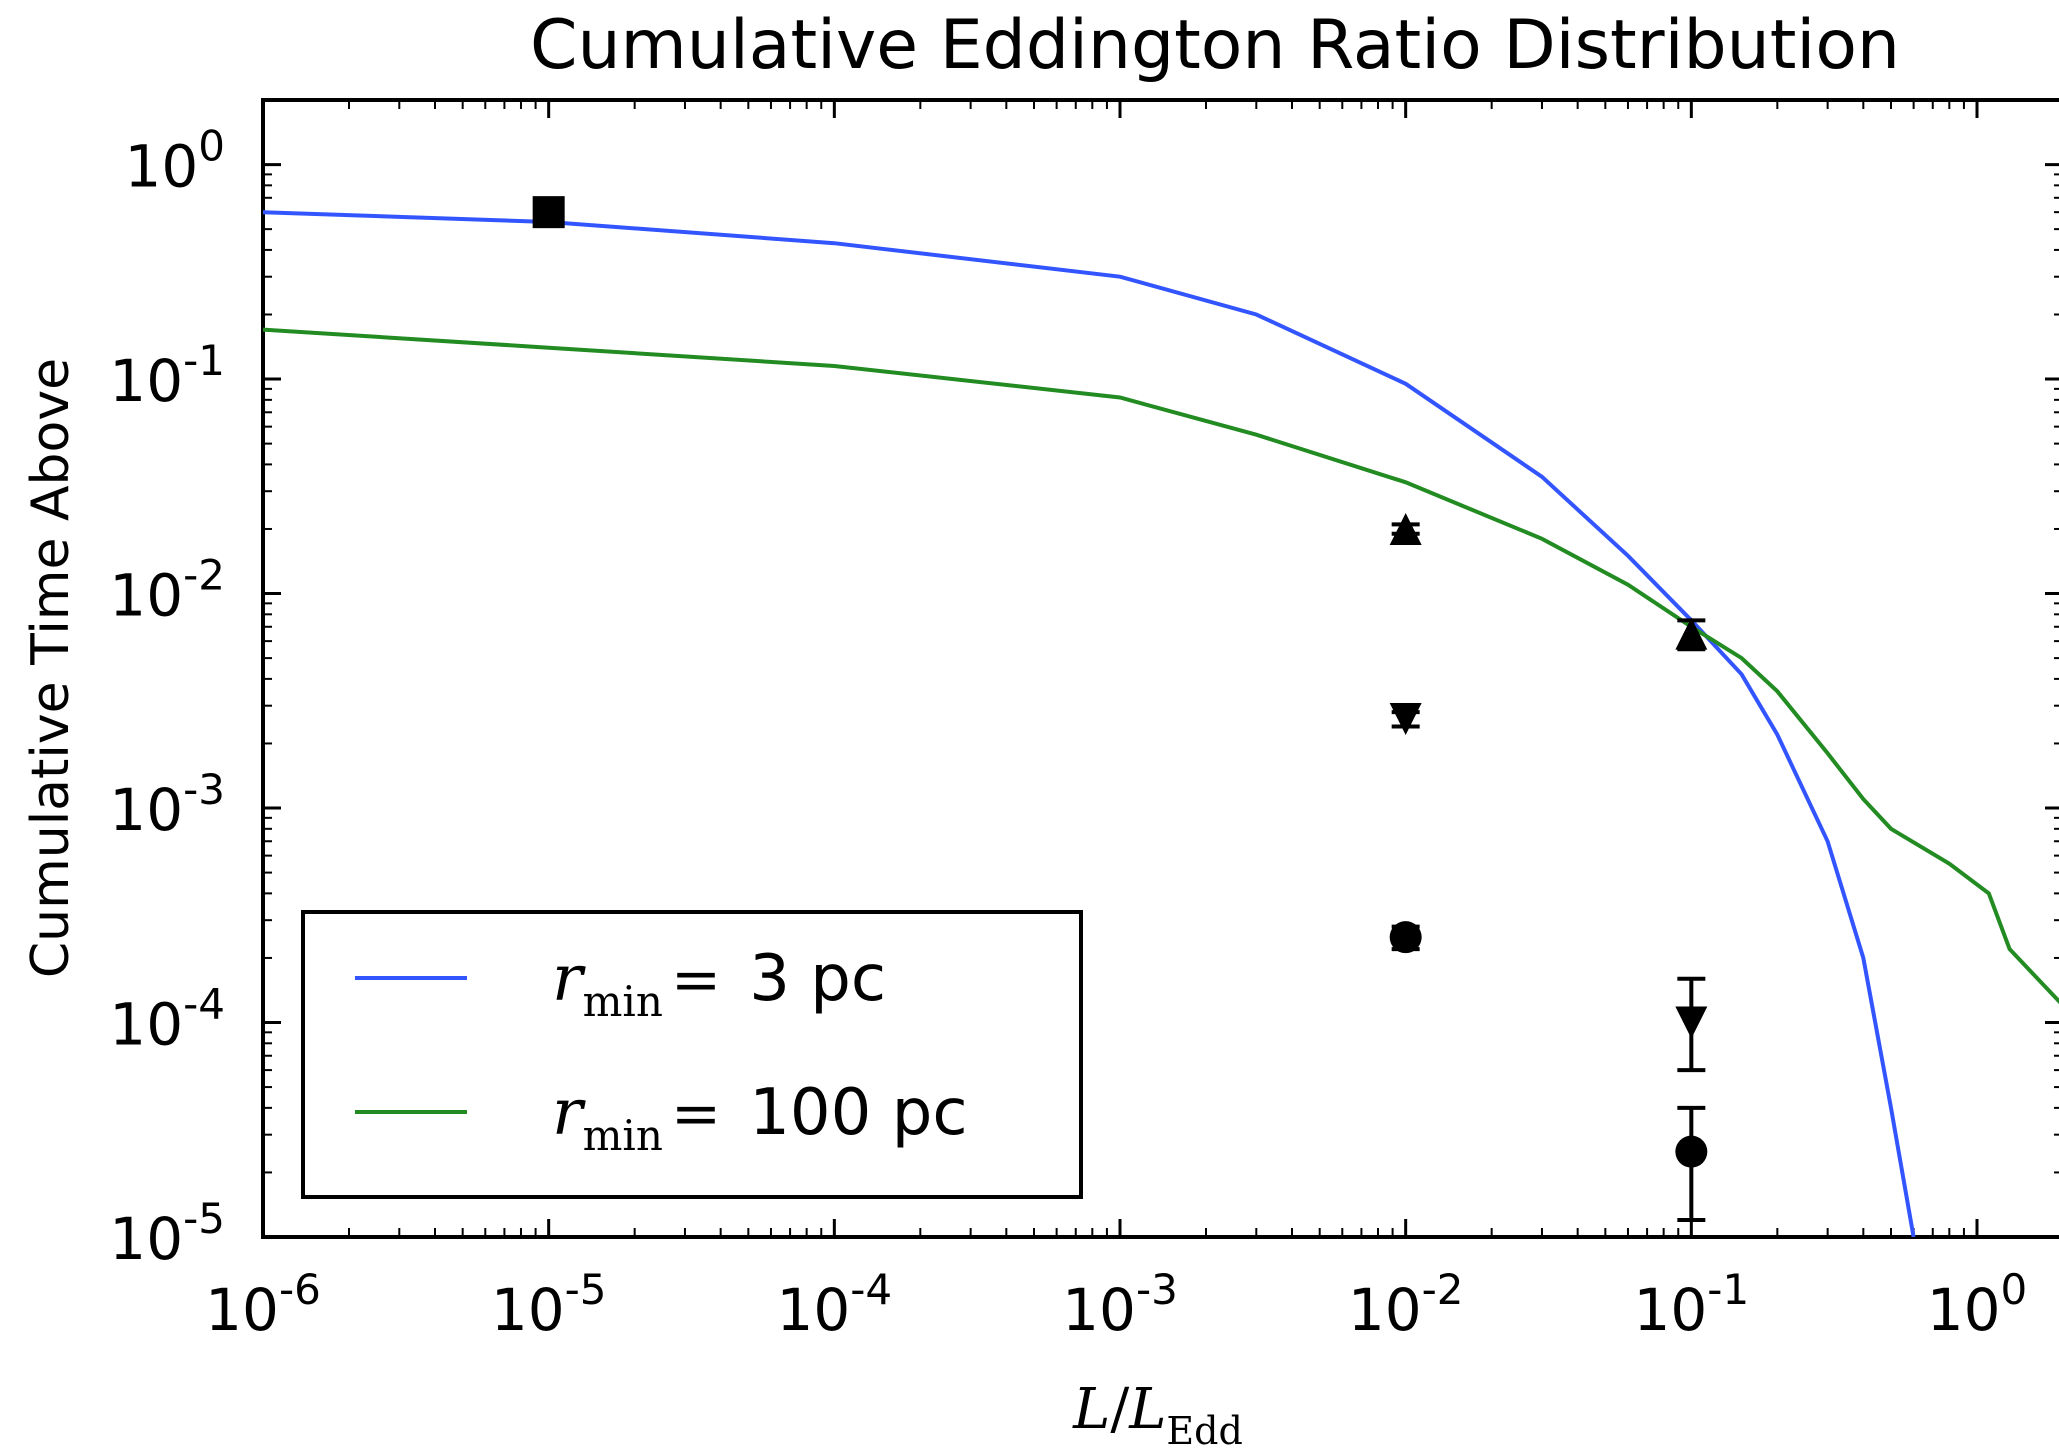  I want to click on legend-label-3pc: rmin = 3 pc, so click(719, 984).